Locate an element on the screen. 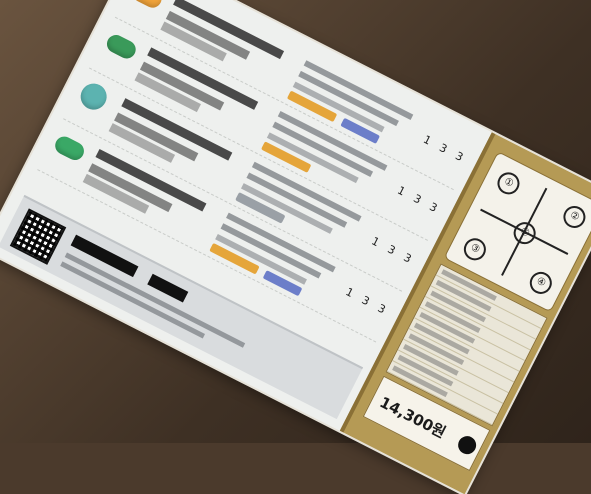 The image size is (591, 494). dial-number: ③ is located at coordinates (475, 249).